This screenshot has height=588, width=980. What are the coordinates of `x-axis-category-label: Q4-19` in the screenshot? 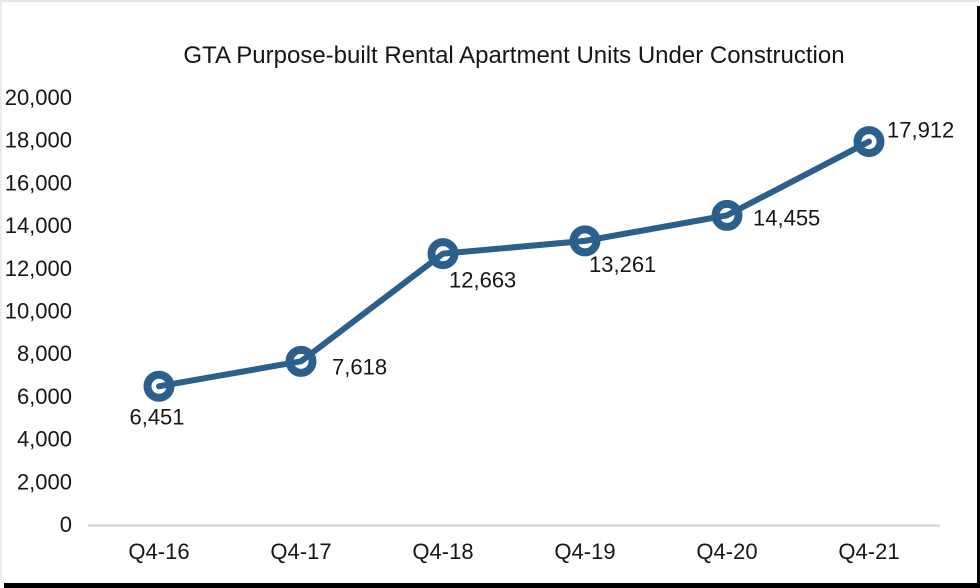 It's located at (584, 551).